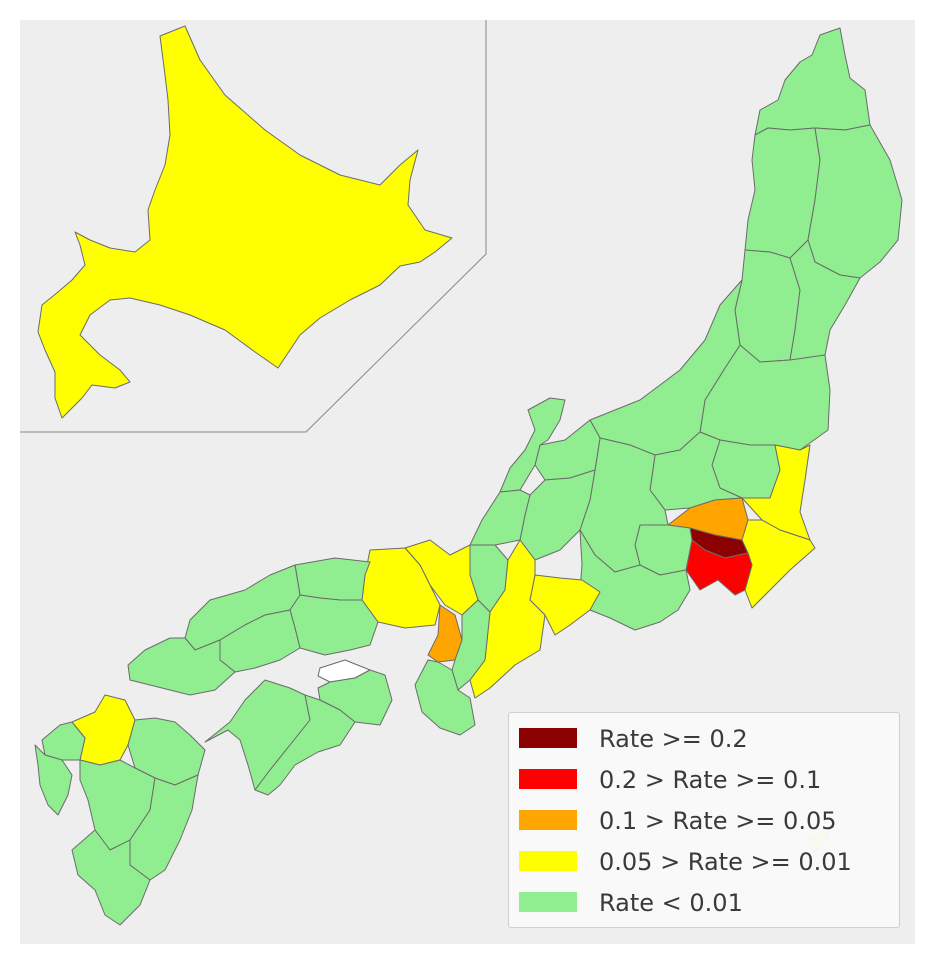 This screenshot has height=964, width=934. What do you see at coordinates (332, 579) in the screenshot?
I see `prefecture-tottori` at bounding box center [332, 579].